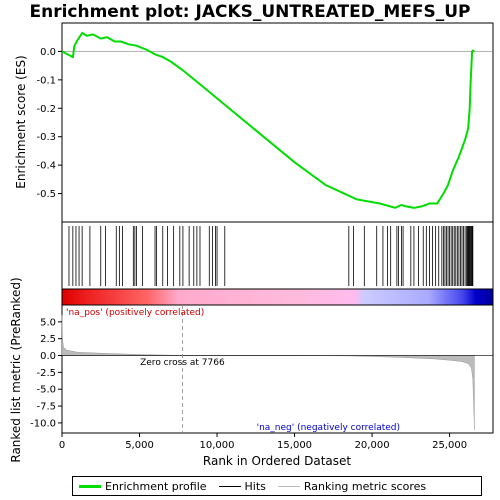  I want to click on es-tick-label: 0.0, so click(48, 52).